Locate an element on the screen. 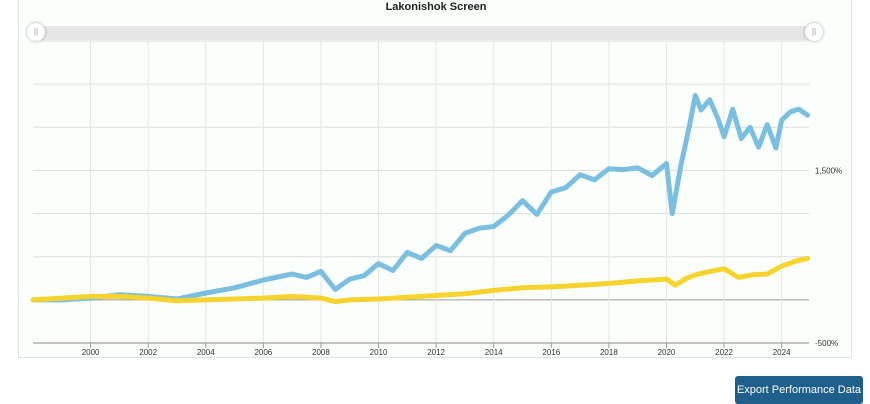  range-handle-right: || is located at coordinates (814, 32).